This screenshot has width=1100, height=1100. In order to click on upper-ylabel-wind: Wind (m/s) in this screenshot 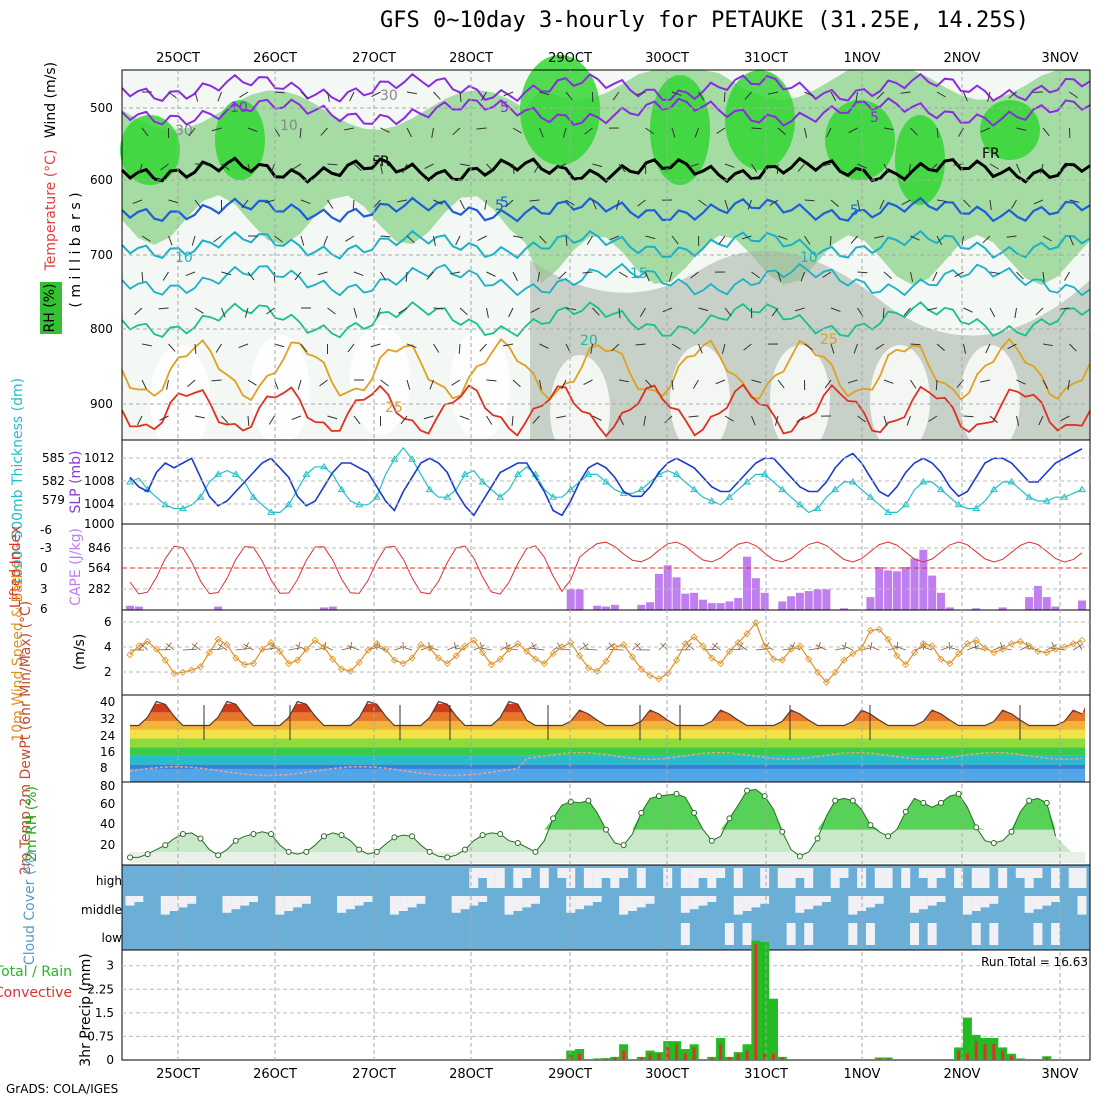, I will do `click(51, 100)`.